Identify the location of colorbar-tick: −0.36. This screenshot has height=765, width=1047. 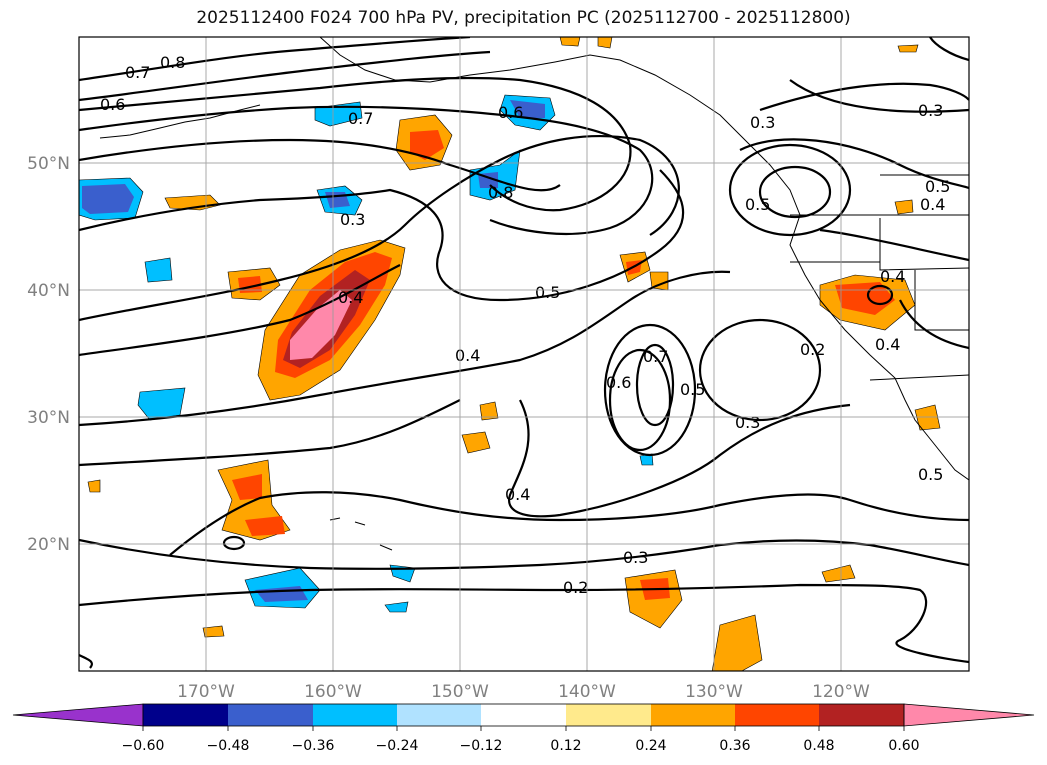
(313, 746).